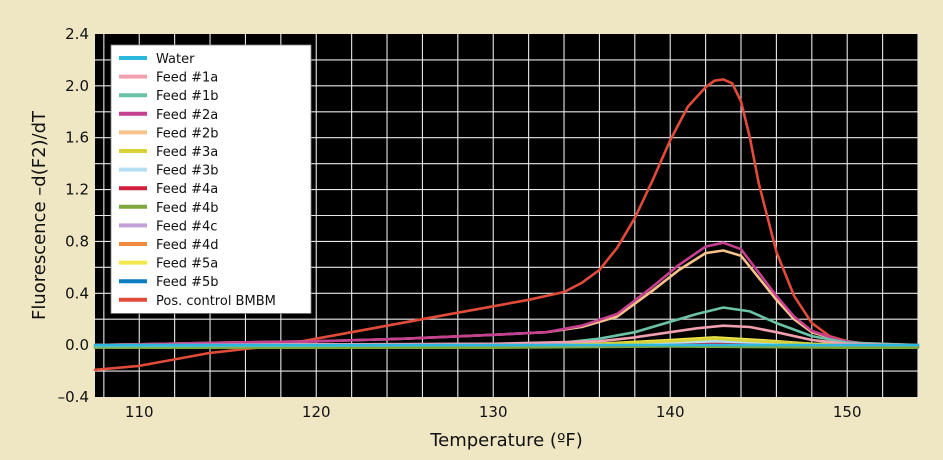 The height and width of the screenshot is (460, 943). Describe the element at coordinates (187, 189) in the screenshot. I see `legend-entry: Feed #4a` at that location.